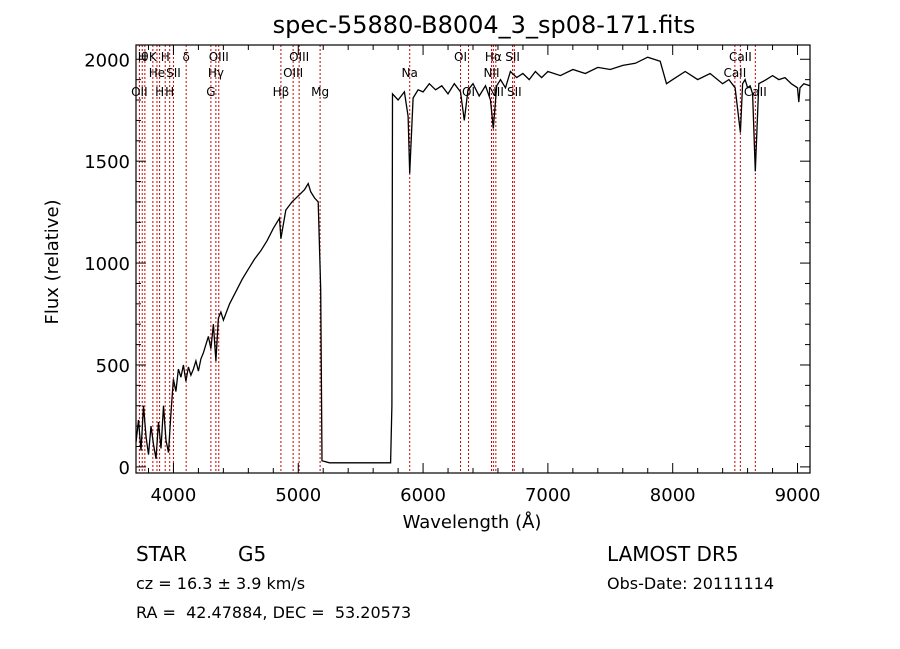 This screenshot has height=649, width=900. Describe the element at coordinates (548, 495) in the screenshot. I see `x-tick-label-3: 7000` at that location.